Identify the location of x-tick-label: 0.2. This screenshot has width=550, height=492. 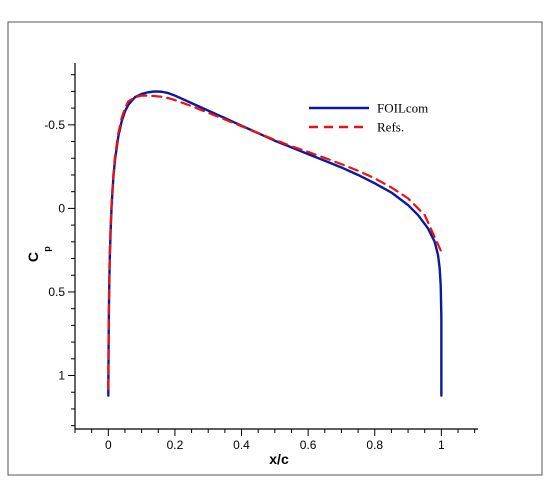
(175, 445).